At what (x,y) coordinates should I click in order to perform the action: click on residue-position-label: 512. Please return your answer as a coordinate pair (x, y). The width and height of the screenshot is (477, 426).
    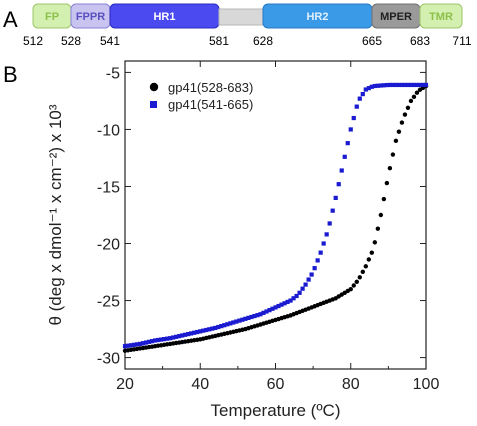
    Looking at the image, I should click on (33, 41).